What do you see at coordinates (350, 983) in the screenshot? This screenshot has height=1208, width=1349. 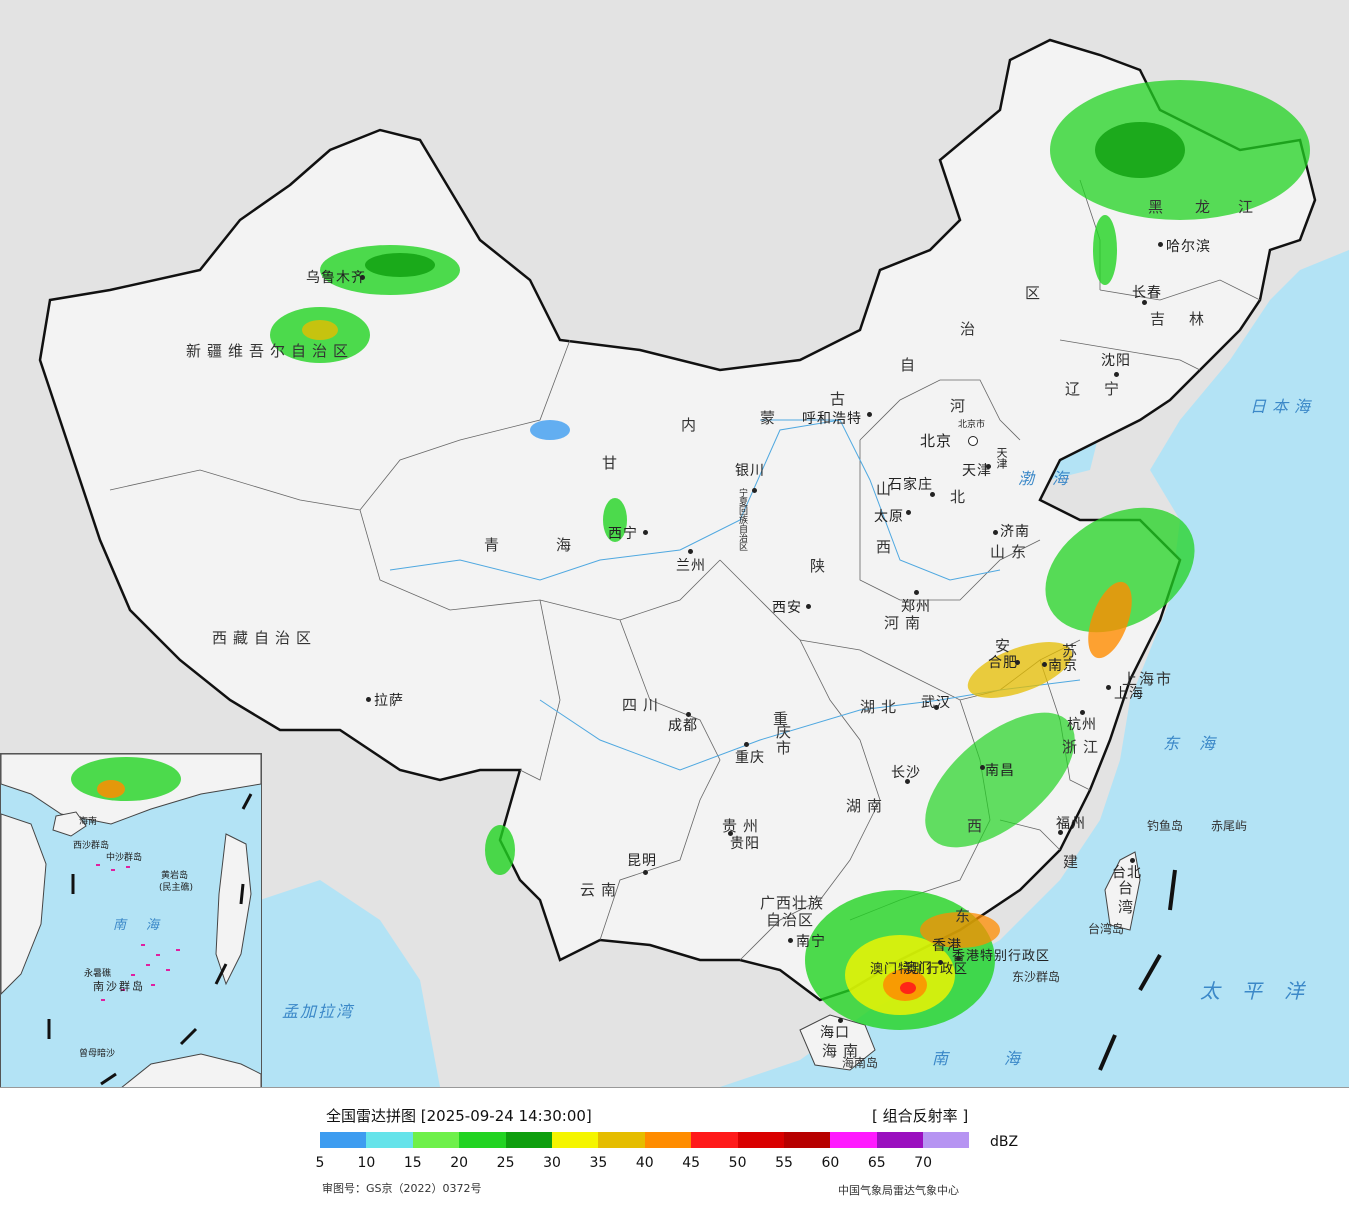 I see `bengal-area` at bounding box center [350, 983].